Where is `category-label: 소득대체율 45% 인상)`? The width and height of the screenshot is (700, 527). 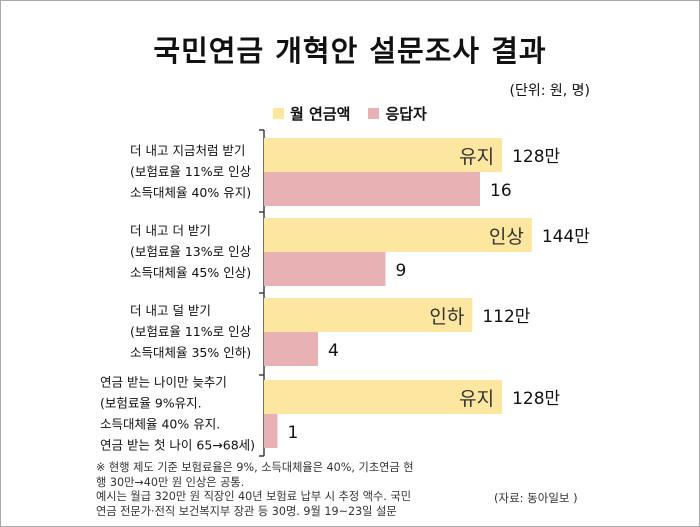 category-label: 소득대체율 45% 인상) is located at coordinates (190, 272).